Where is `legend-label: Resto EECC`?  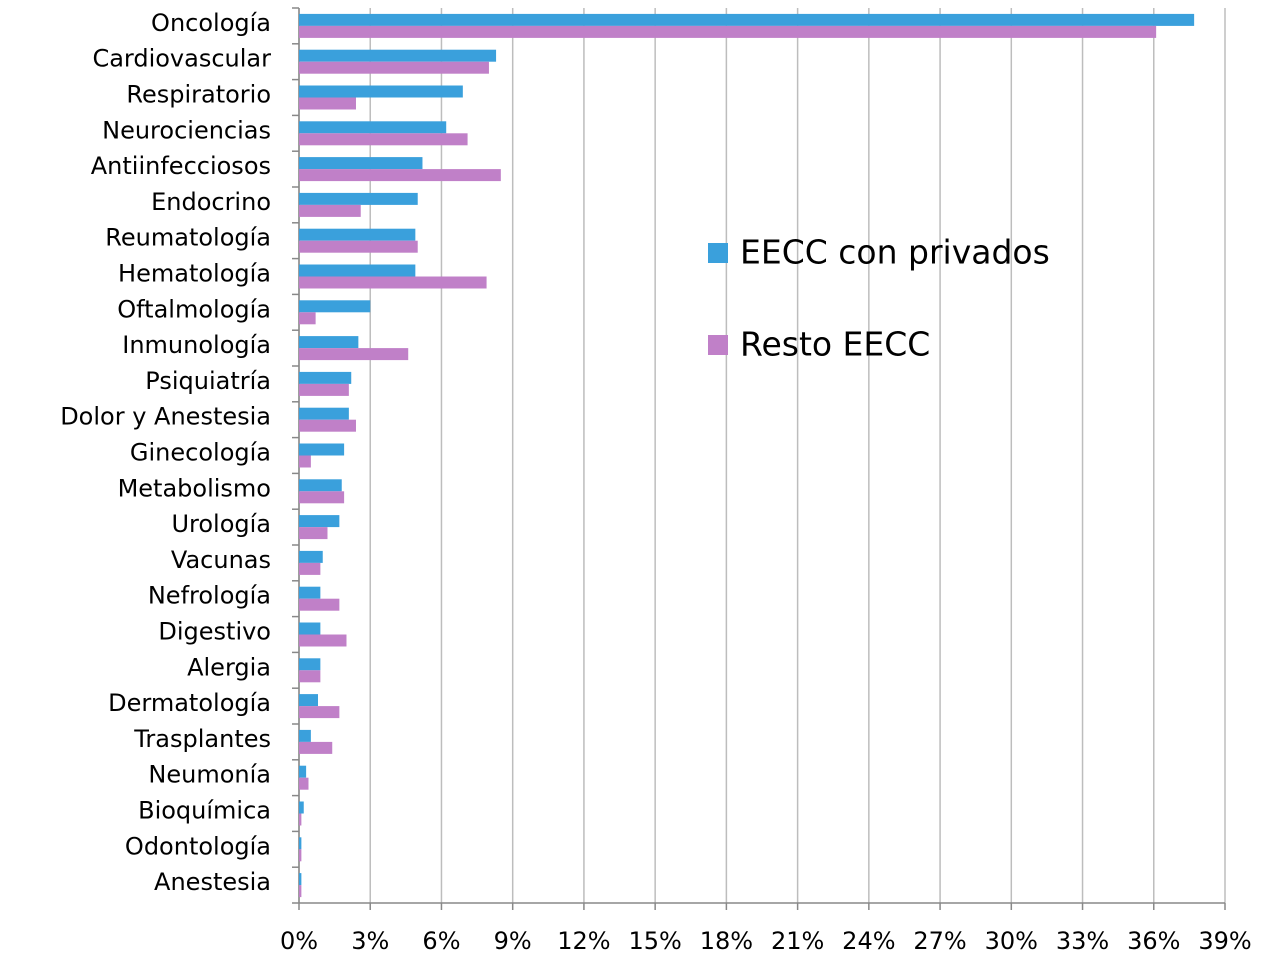
legend-label: Resto EECC is located at coordinates (835, 344).